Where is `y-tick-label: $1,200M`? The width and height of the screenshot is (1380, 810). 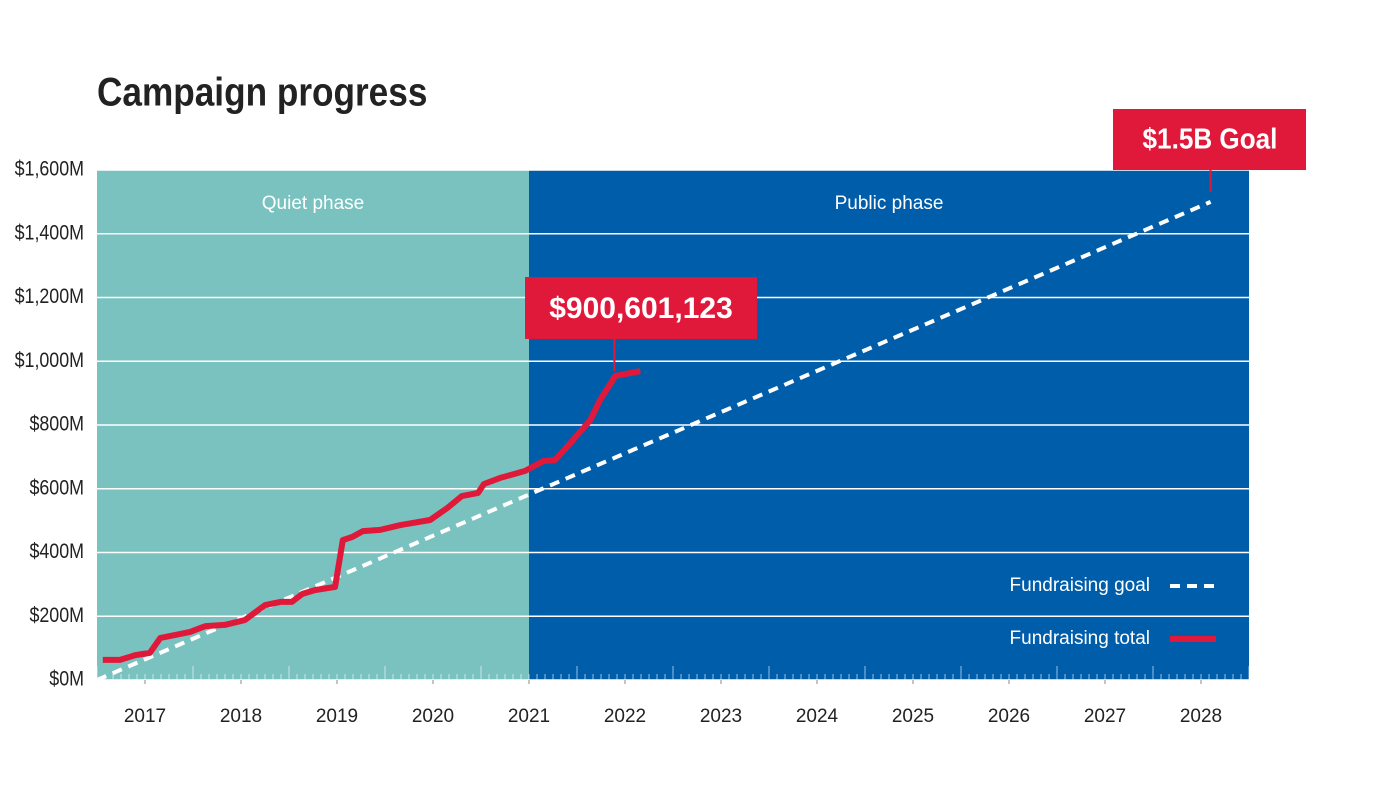 y-tick-label: $1,200M is located at coordinates (49, 297).